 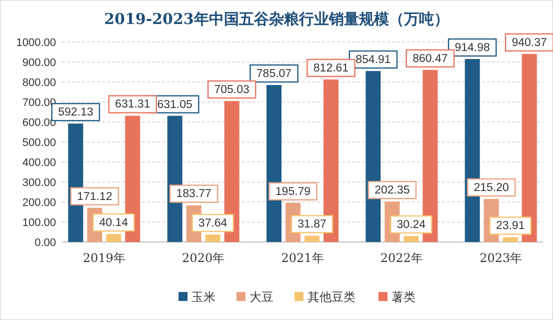 I want to click on data-label: 195.79, so click(x=293, y=192).